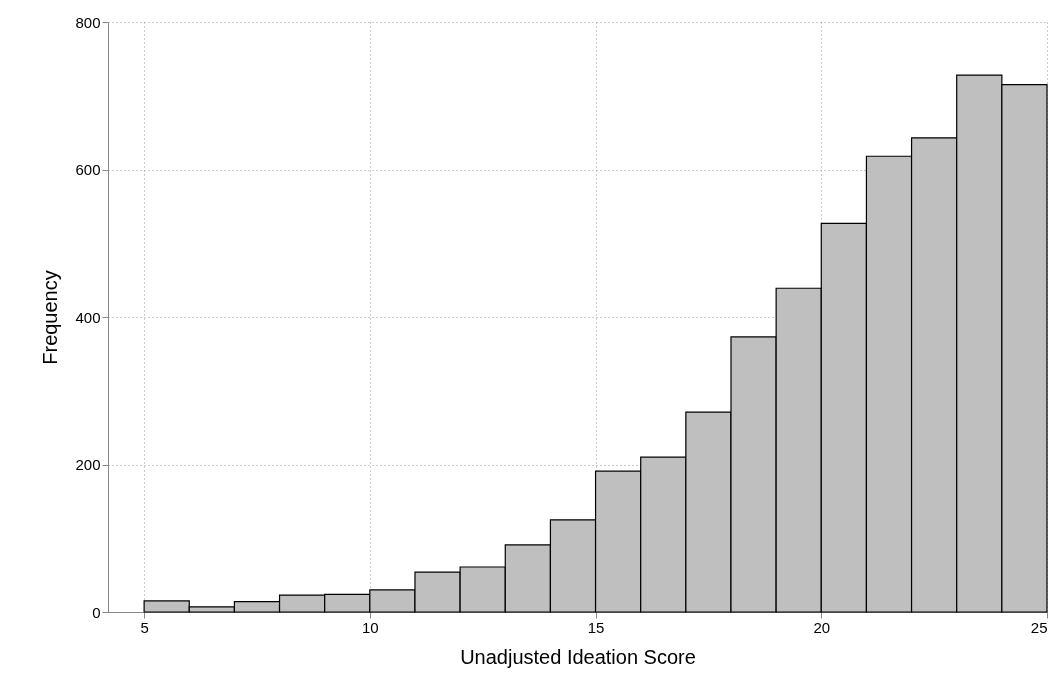 The height and width of the screenshot is (689, 1063). What do you see at coordinates (88, 169) in the screenshot?
I see `y-tick-label: 600` at bounding box center [88, 169].